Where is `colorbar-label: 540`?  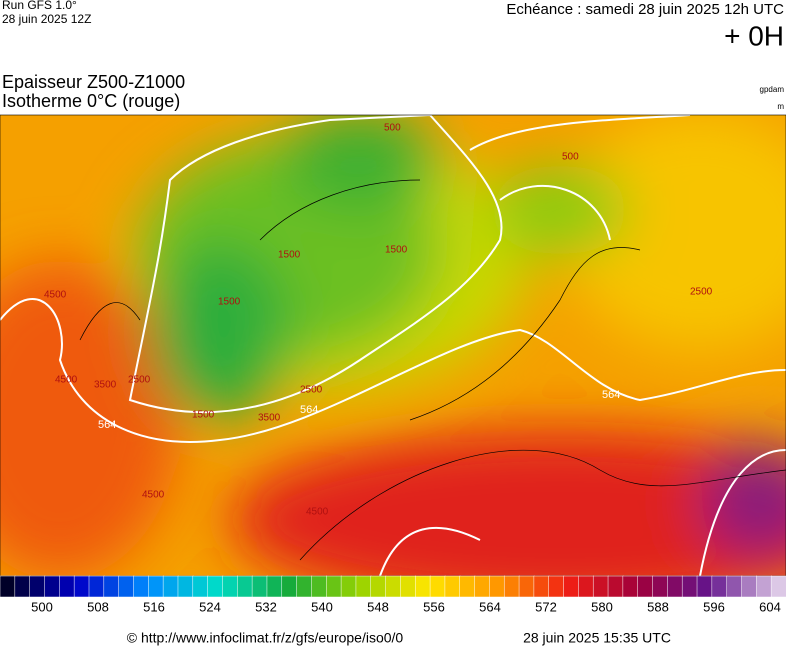 colorbar-label: 540 is located at coordinates (322, 606).